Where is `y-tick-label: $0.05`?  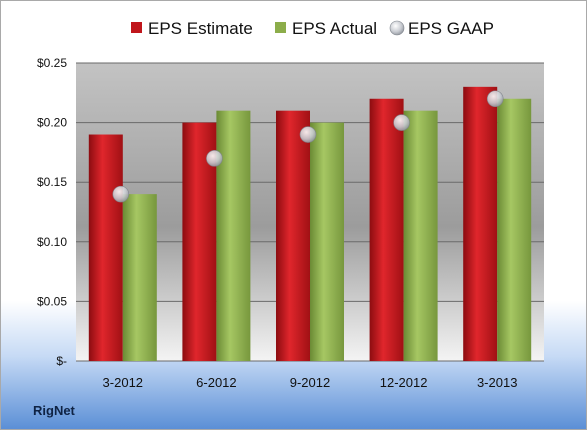 y-tick-label: $0.05 is located at coordinates (52, 301).